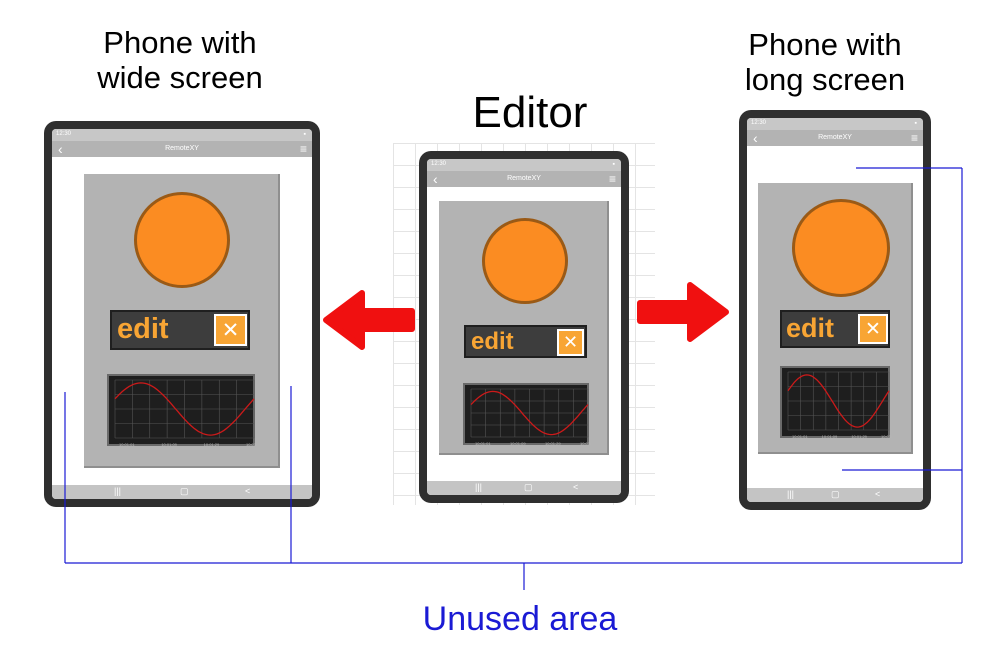 This screenshot has width=999, height=648. I want to click on editor-caption: Editor, so click(530, 112).